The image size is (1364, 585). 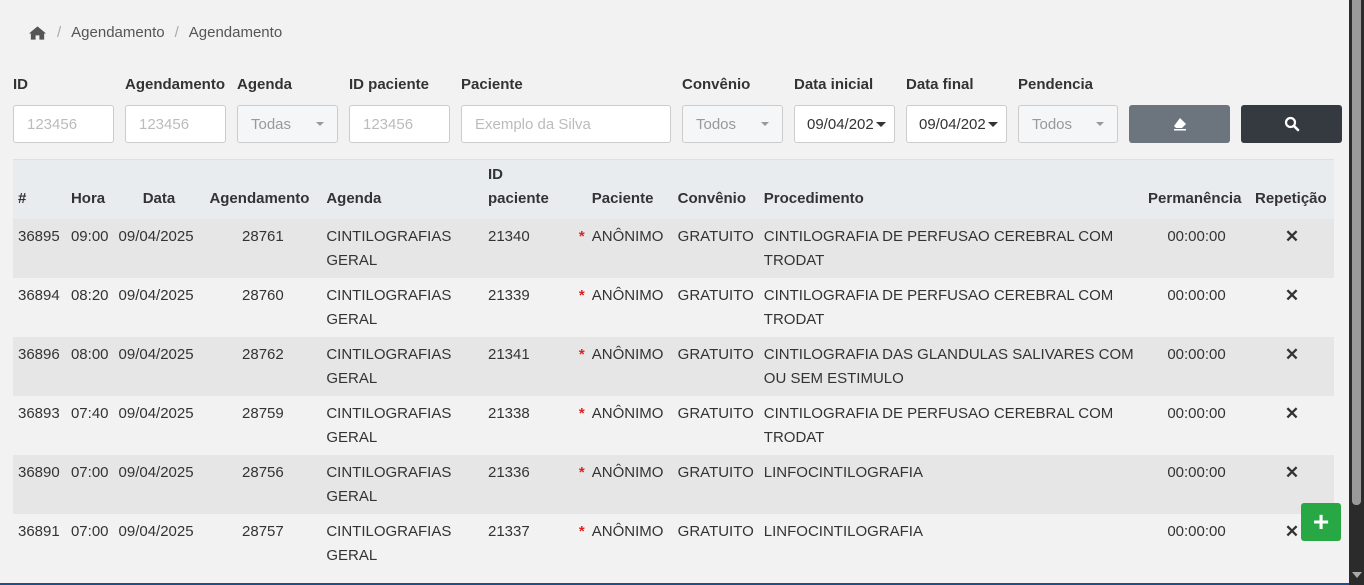 I want to click on cell-hora: 07:00, so click(x=89, y=531).